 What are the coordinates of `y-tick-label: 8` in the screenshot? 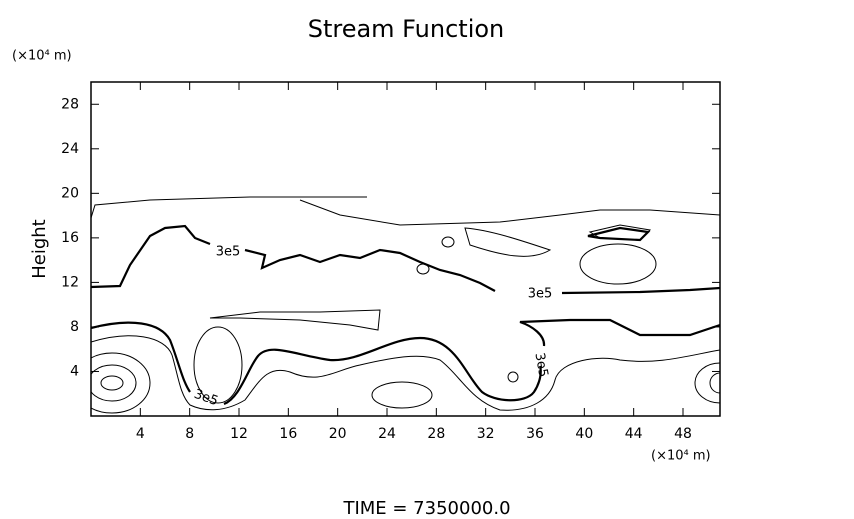 It's located at (74, 327).